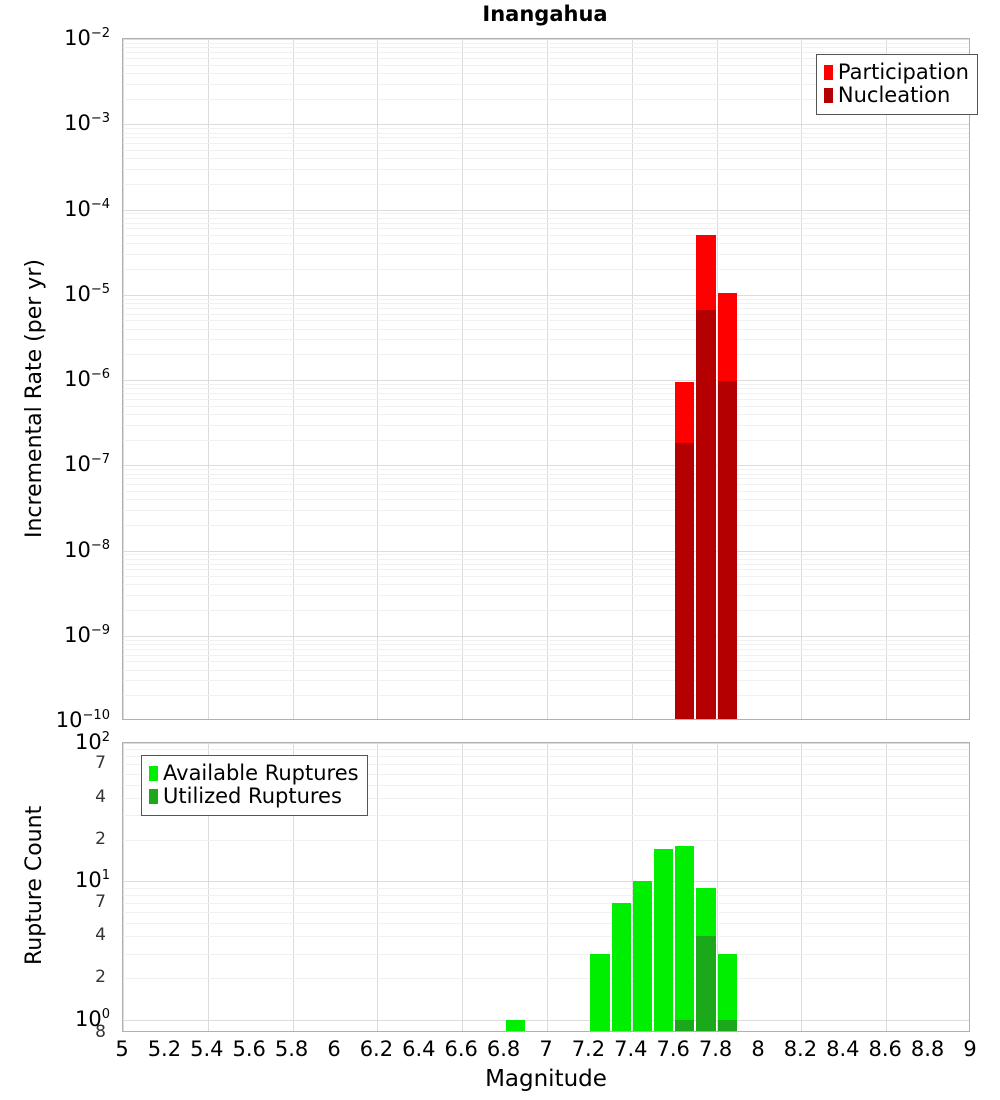  What do you see at coordinates (34, 398) in the screenshot?
I see `top-plot-y-axis-label: Incremental Rate (per yr)` at bounding box center [34, 398].